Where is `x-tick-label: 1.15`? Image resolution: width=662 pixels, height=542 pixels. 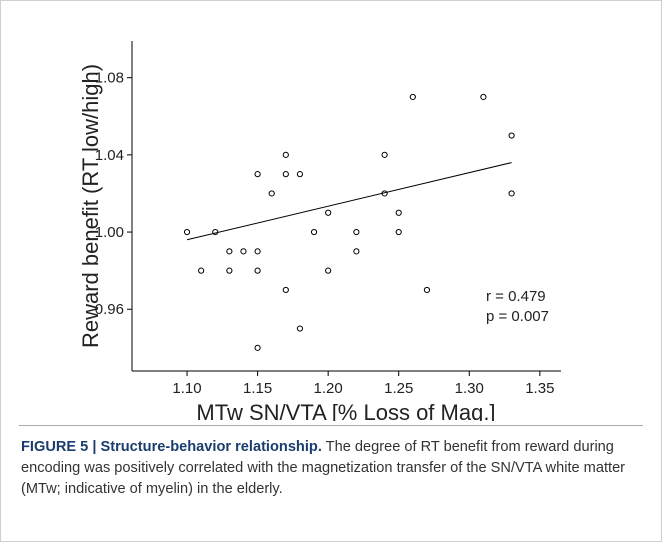 x-tick-label: 1.15 is located at coordinates (257, 388).